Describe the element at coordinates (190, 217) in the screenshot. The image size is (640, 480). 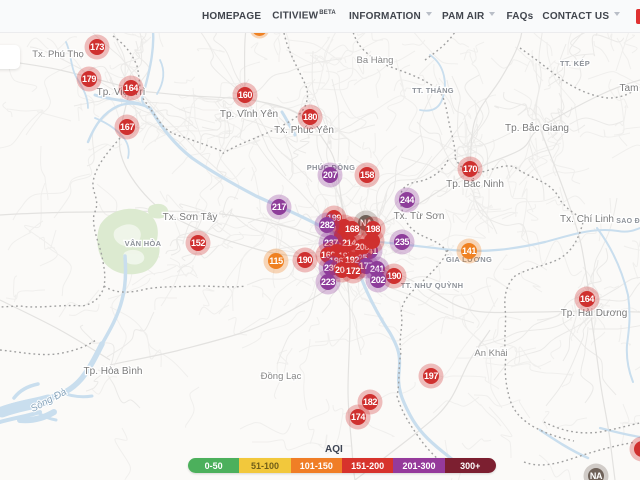
I see `svg-text: Tx. Sơn Tây` at that location.